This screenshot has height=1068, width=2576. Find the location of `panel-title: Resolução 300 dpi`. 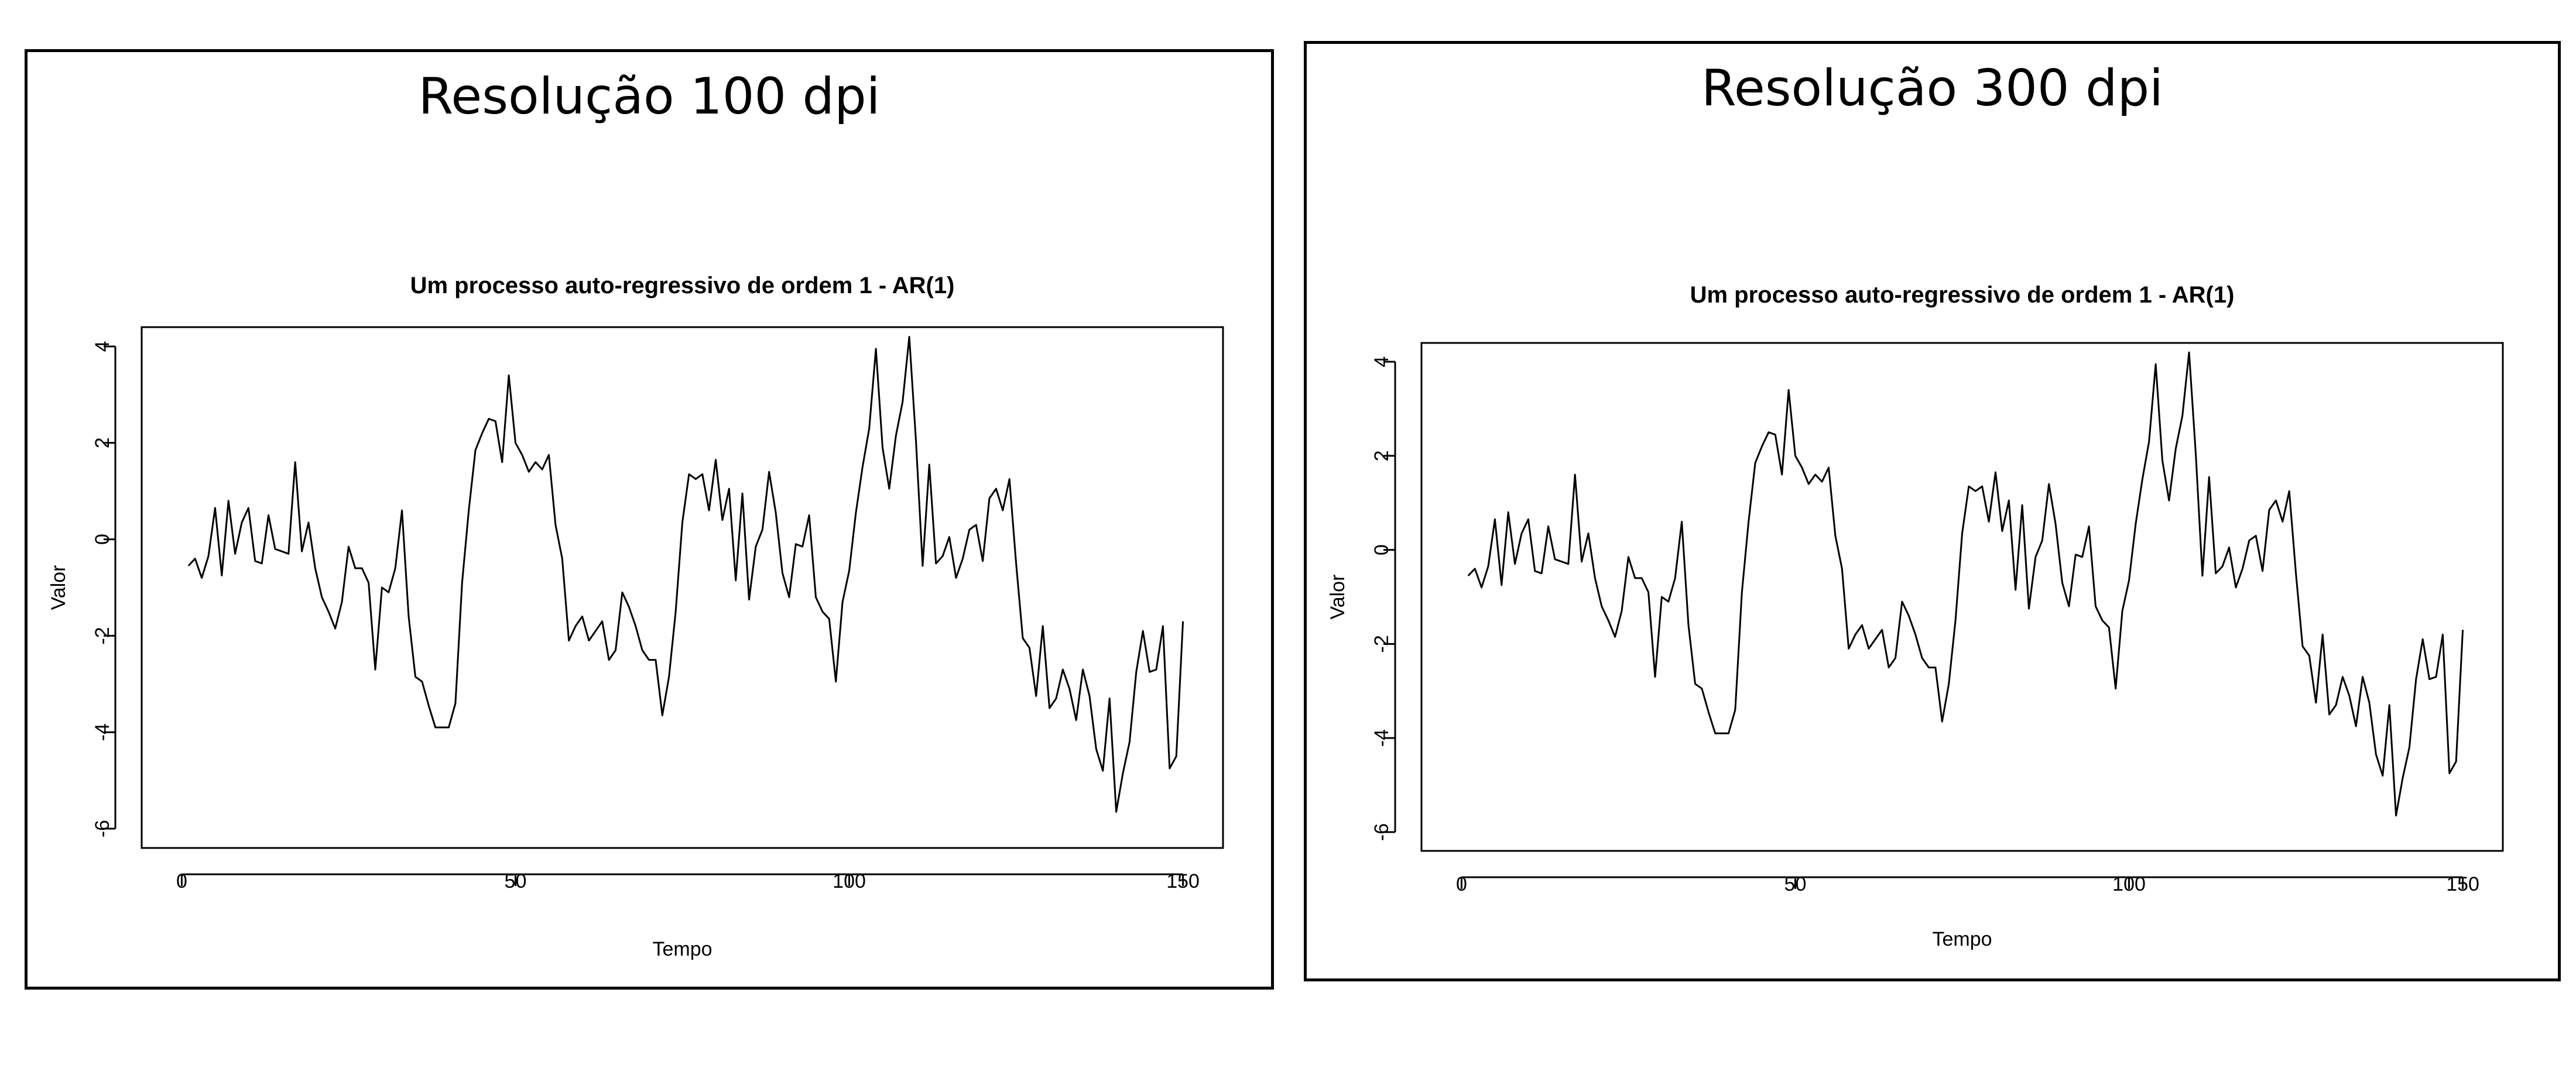

panel-title: Resolução 300 dpi is located at coordinates (1932, 88).